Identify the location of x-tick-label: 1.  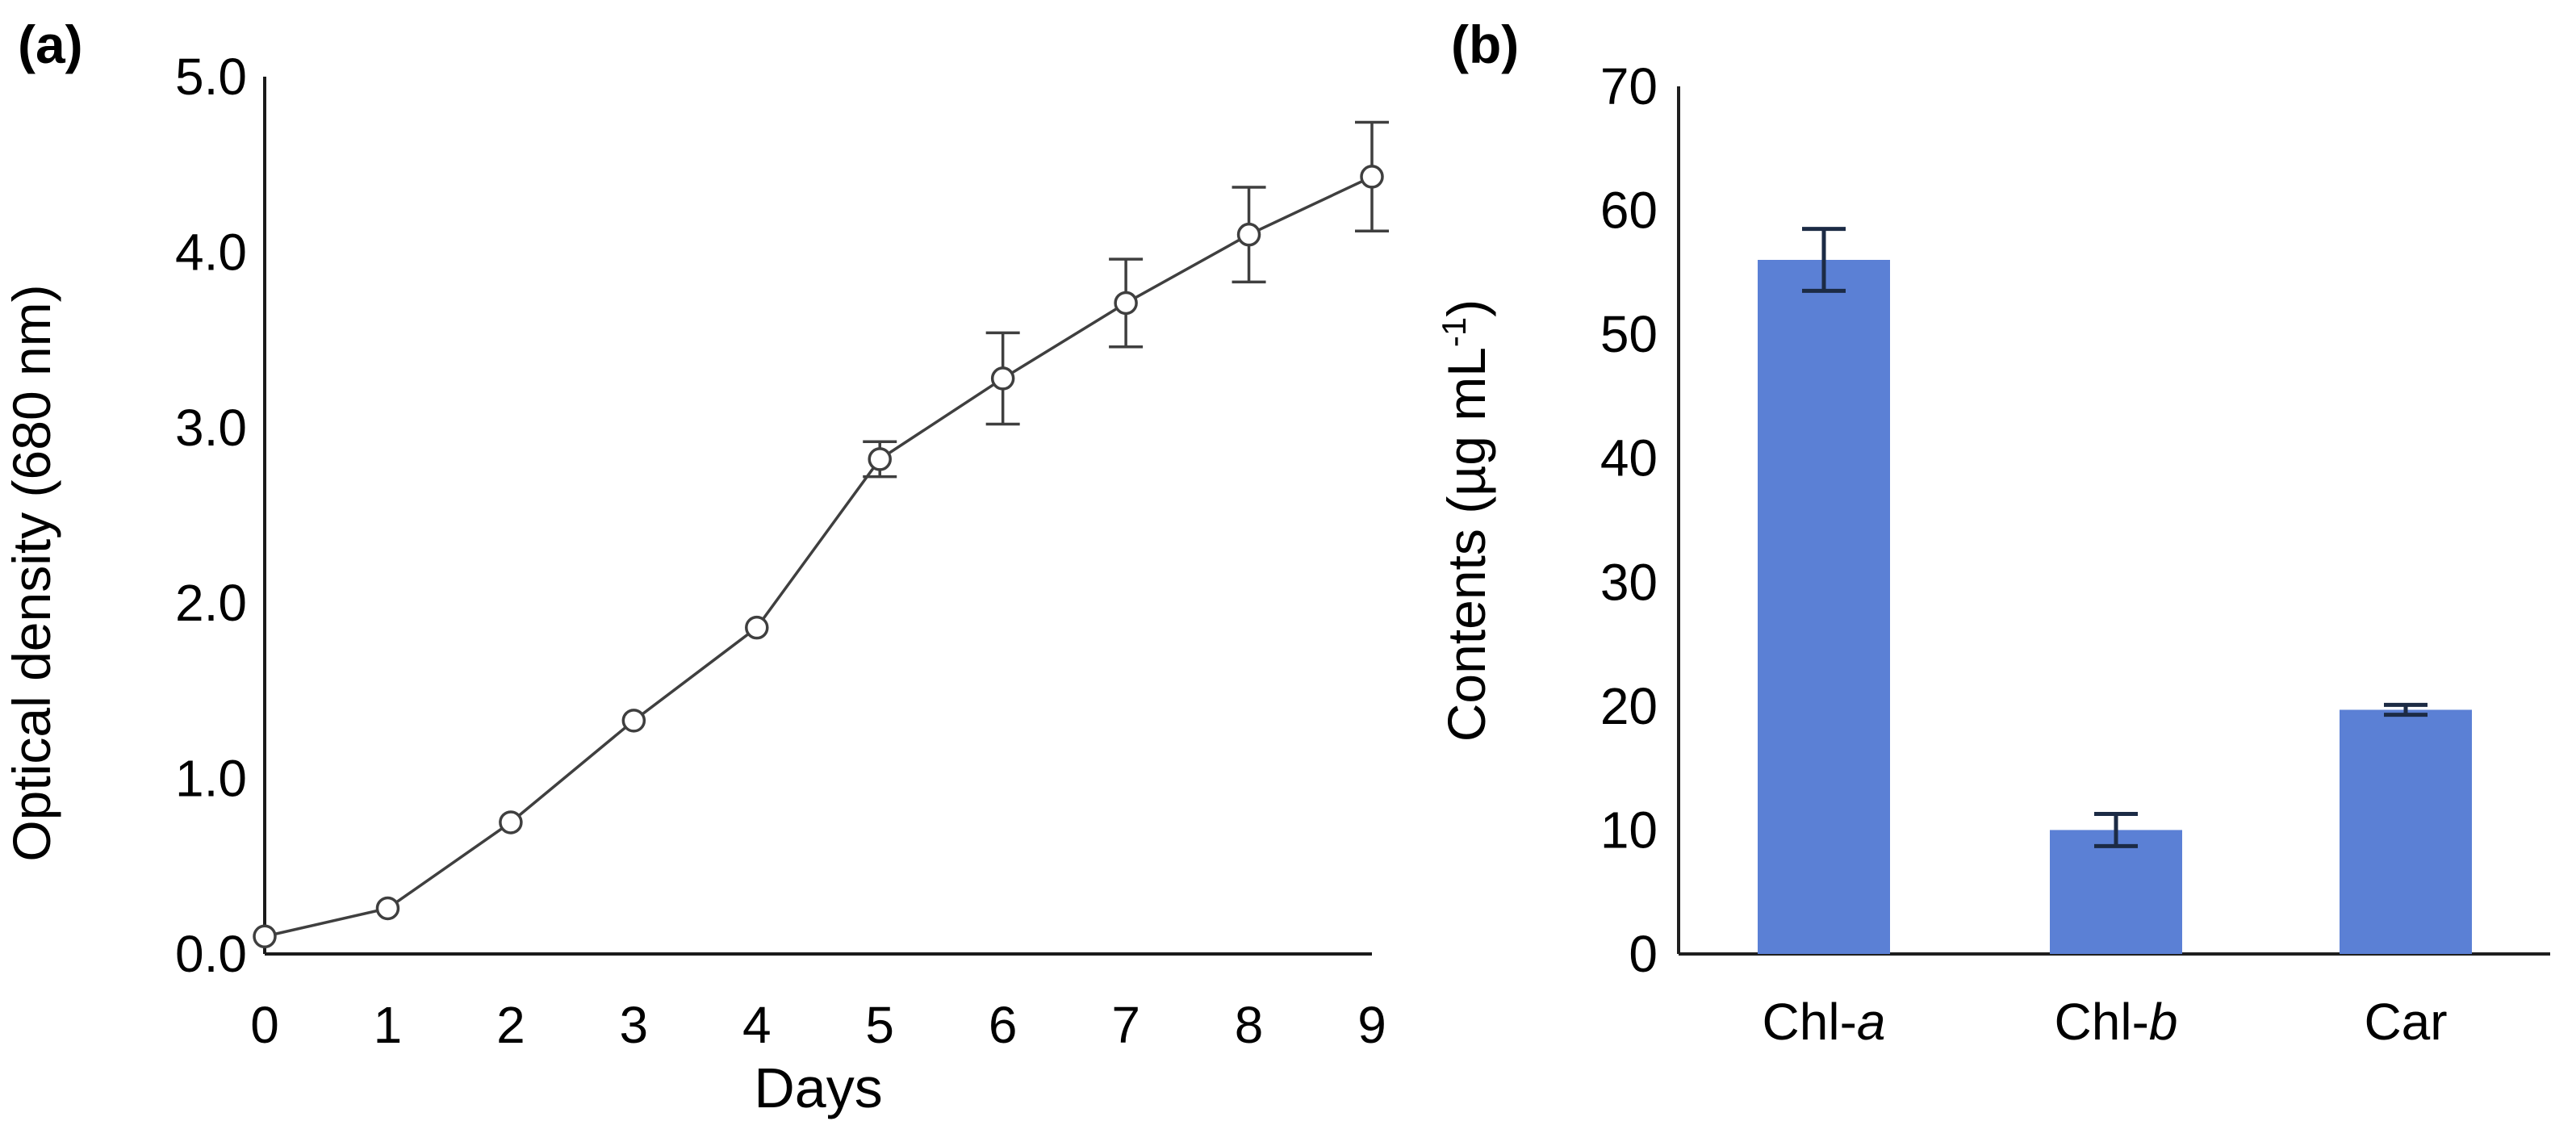
(388, 1025).